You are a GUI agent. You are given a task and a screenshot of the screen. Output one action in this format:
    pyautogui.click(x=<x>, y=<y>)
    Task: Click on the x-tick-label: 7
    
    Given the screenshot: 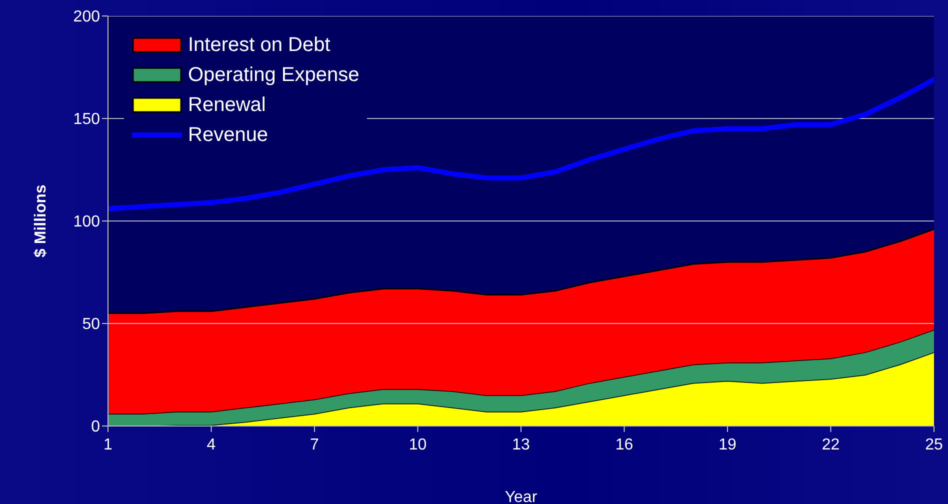 What is the action you would take?
    pyautogui.click(x=315, y=445)
    